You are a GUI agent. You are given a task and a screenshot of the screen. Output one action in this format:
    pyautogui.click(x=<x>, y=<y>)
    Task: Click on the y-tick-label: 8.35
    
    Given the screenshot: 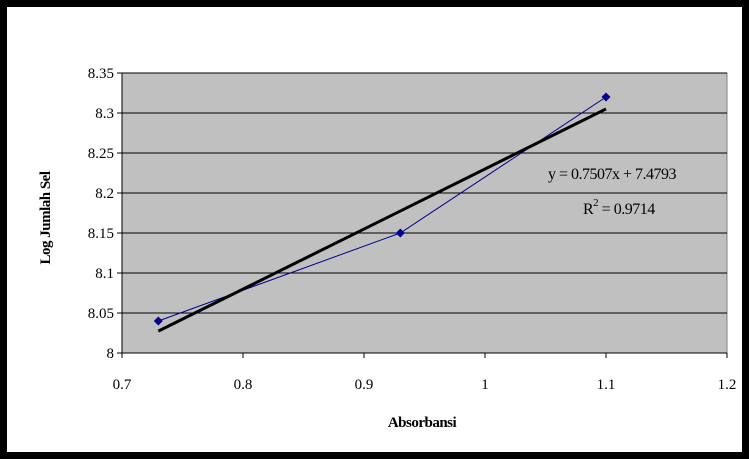 What is the action you would take?
    pyautogui.click(x=101, y=74)
    